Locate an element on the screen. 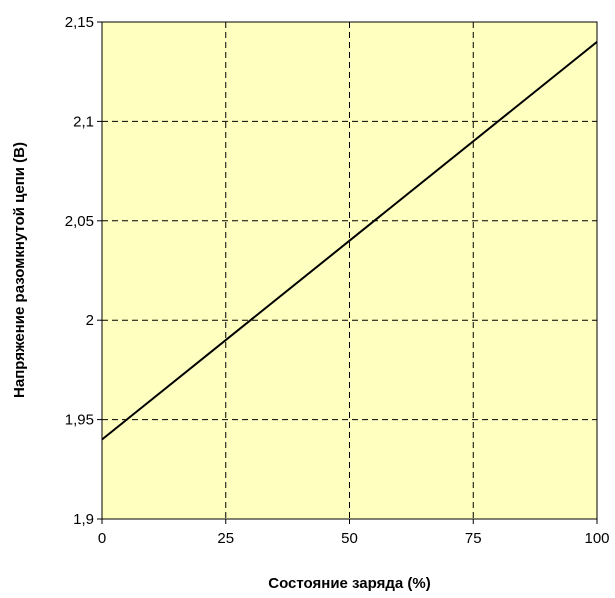 This screenshot has width=615, height=598. y-tick-label: 1,9 is located at coordinates (83, 519).